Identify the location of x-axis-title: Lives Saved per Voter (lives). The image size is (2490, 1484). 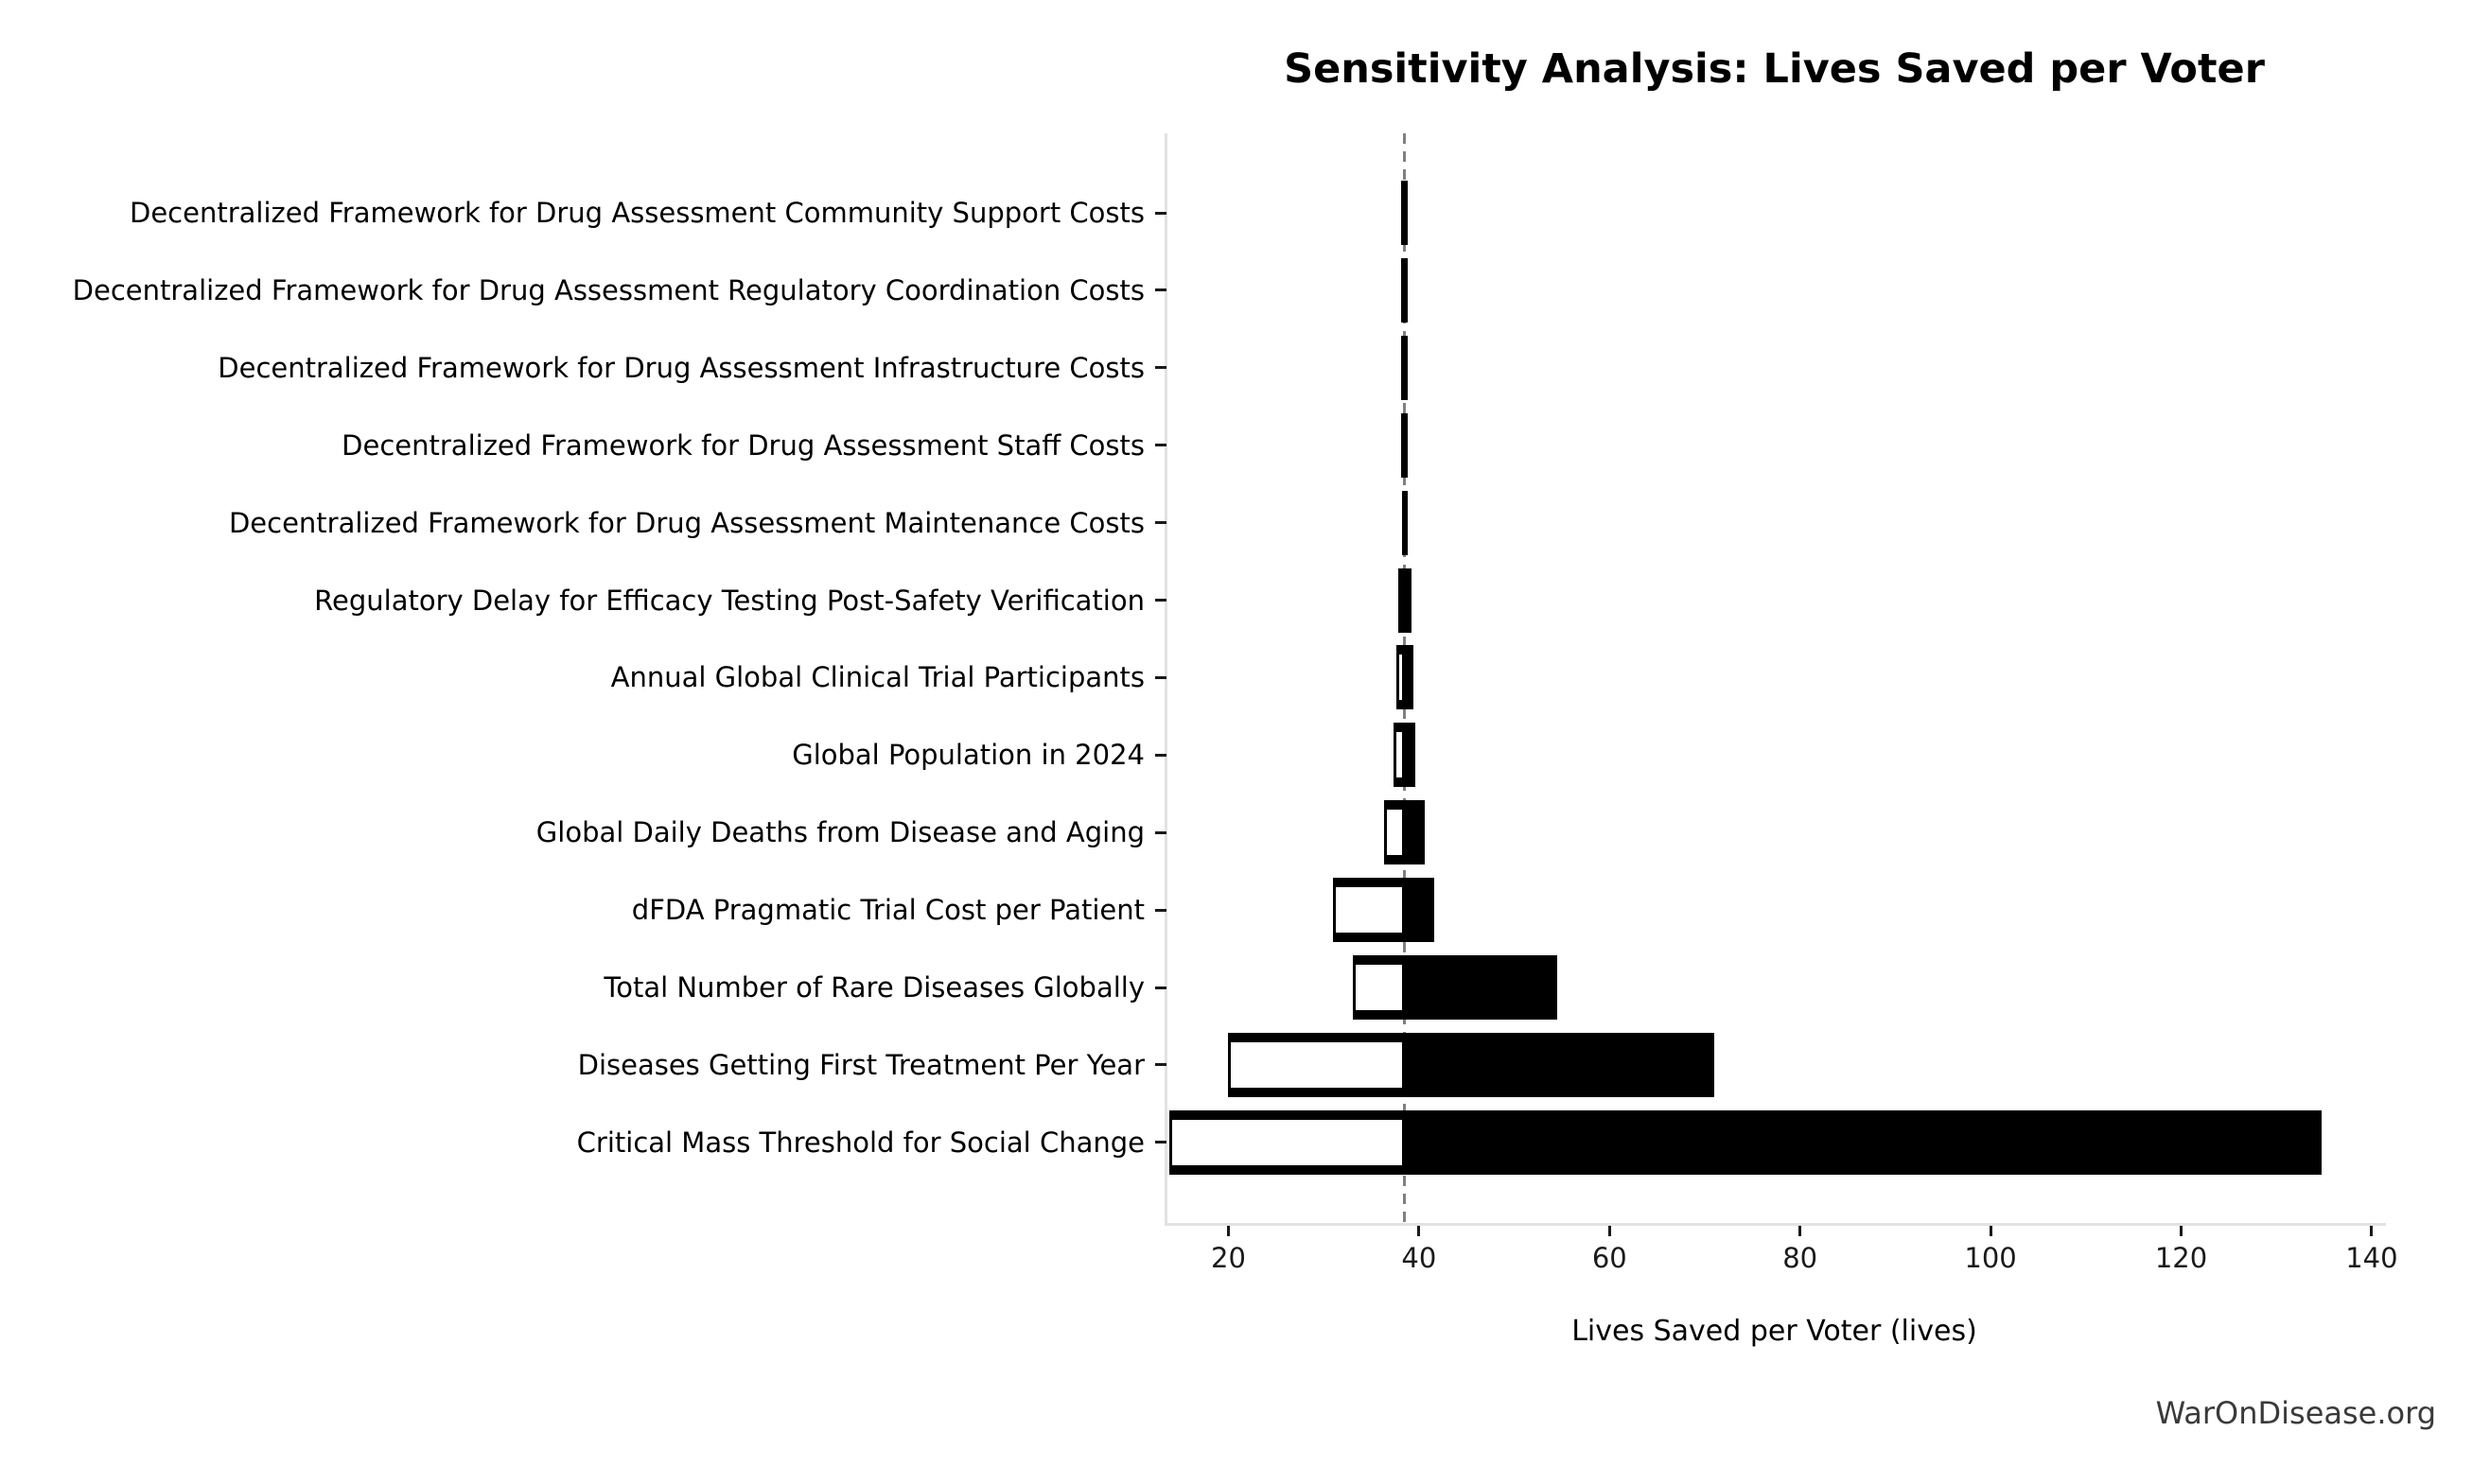
(1774, 1331).